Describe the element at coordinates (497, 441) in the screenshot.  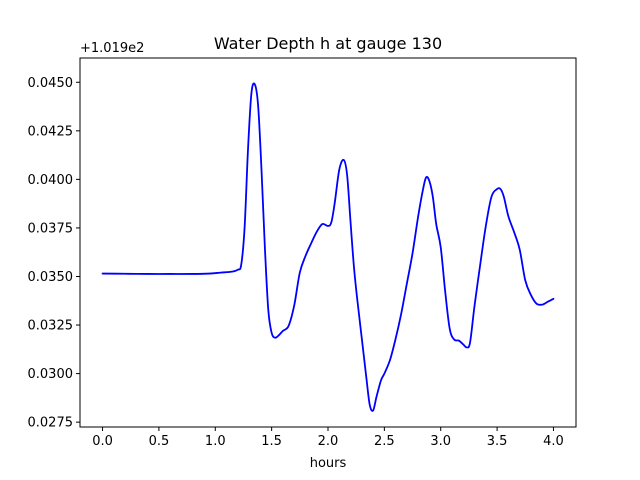
I see `x-tick-label: 3.5` at that location.